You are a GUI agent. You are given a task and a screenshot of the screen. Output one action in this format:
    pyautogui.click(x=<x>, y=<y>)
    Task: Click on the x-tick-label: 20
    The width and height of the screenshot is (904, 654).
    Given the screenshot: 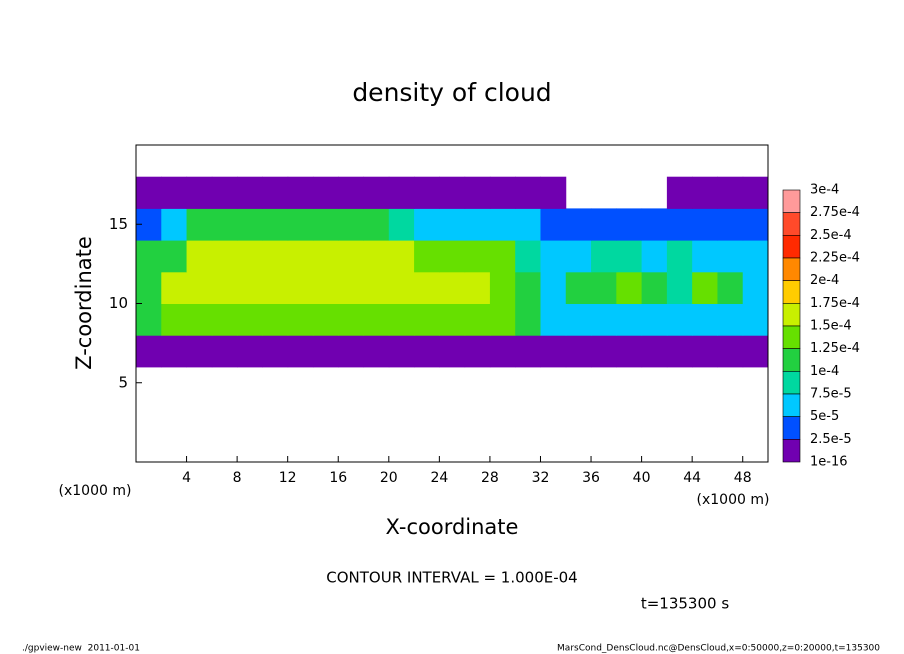 What is the action you would take?
    pyautogui.click(x=389, y=478)
    